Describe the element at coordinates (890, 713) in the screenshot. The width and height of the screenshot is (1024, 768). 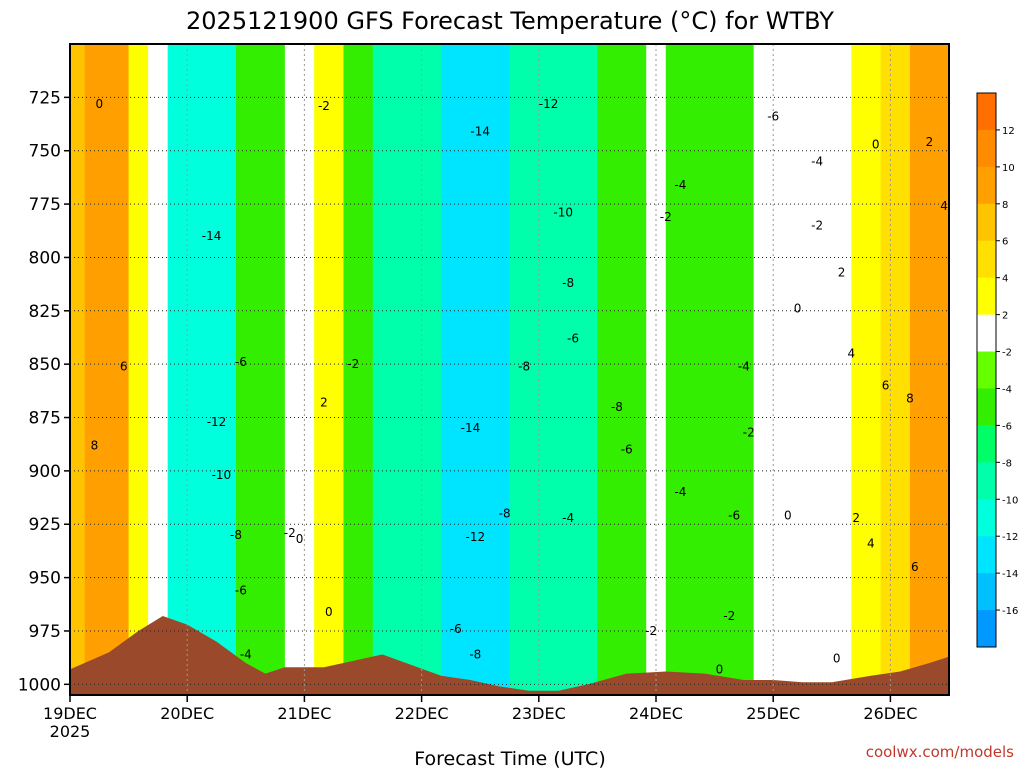
I see `x-tick-label: 26DEC` at that location.